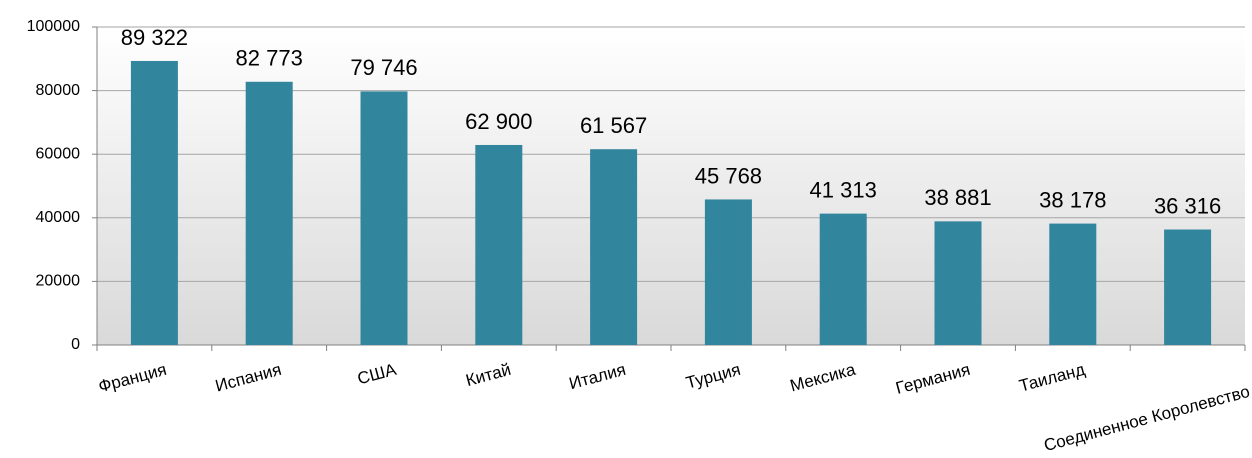 This screenshot has height=458, width=1252. Describe the element at coordinates (613, 125) in the screenshot. I see `value-label: 61 567` at that location.